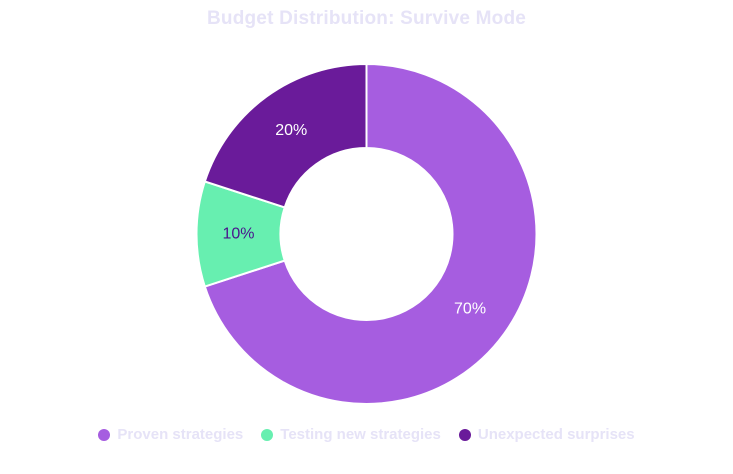  What do you see at coordinates (366, 18) in the screenshot?
I see `chart-title: Budget Distribution: Survive Mode` at bounding box center [366, 18].